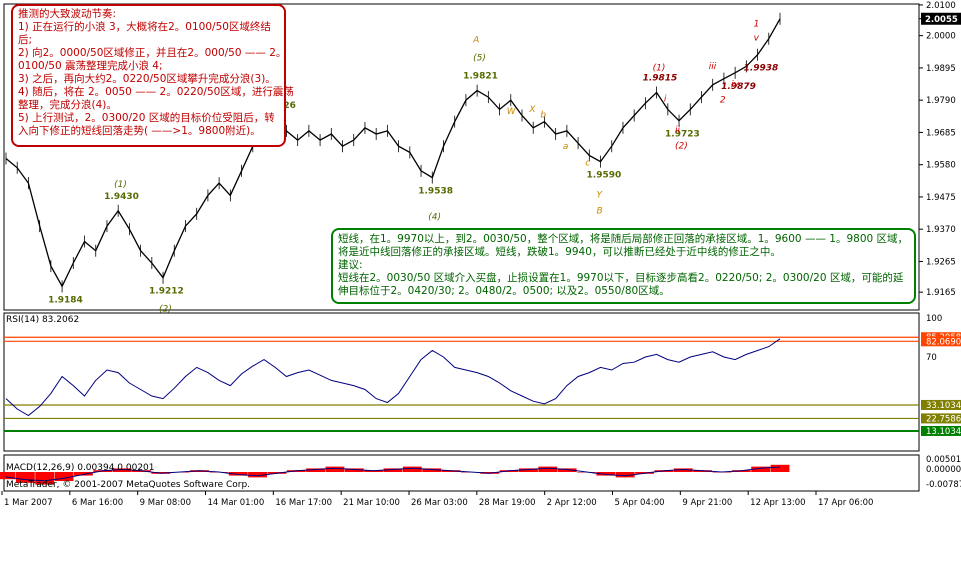 This screenshot has width=961, height=580. I want to click on left-line: 3) 之后，再向大约2。0220/50区域攀升完成分浪(3)。, so click(147, 79).